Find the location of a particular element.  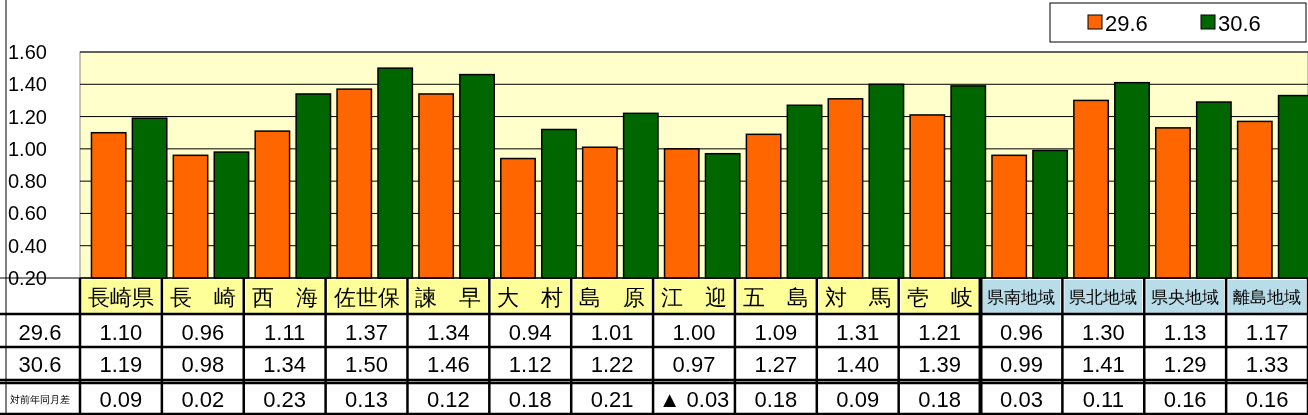

data-label: 1.19 is located at coordinates (121, 364).